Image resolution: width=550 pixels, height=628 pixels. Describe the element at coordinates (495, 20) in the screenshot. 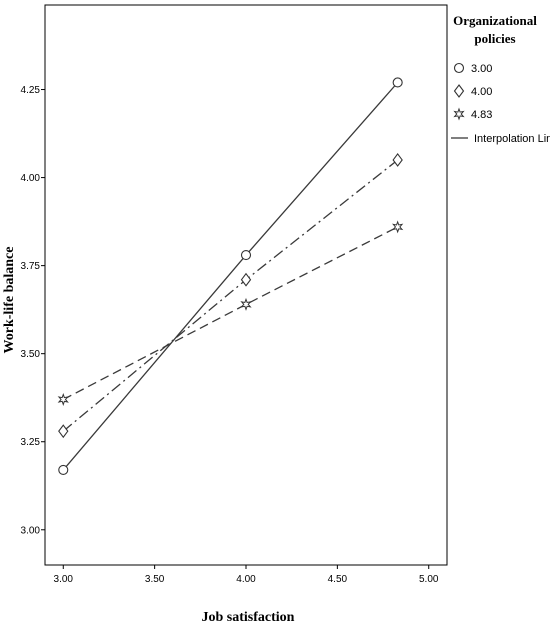

I see `legend-title-line-1: Organizational` at that location.